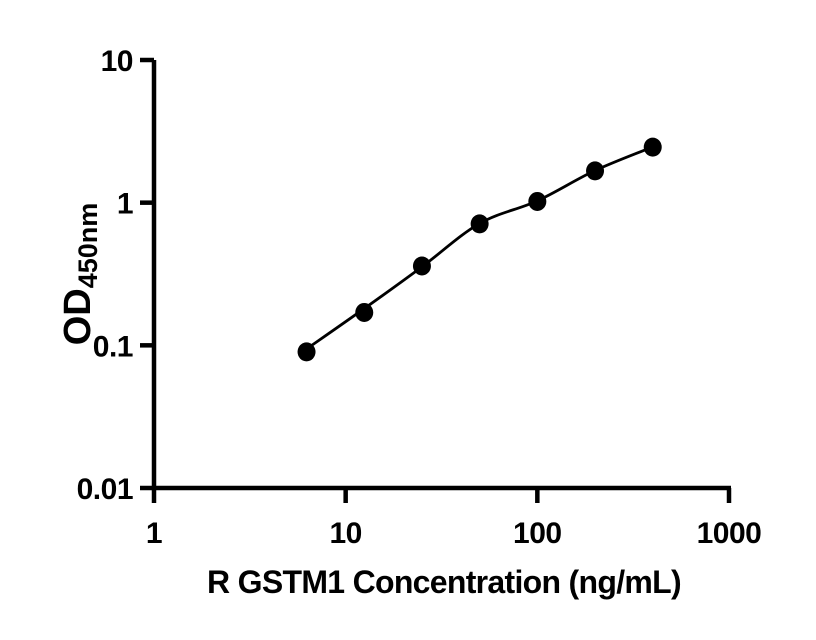 The width and height of the screenshot is (816, 640). Describe the element at coordinates (113, 346) in the screenshot. I see `y-tick-label: 0.1` at that location.